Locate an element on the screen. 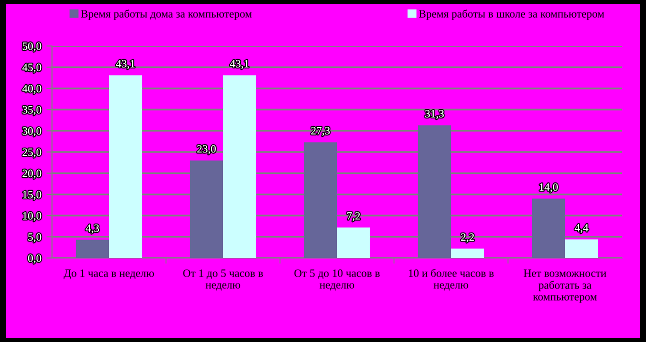 This screenshot has width=646, height=342. data-label: 31,3 is located at coordinates (434, 115).